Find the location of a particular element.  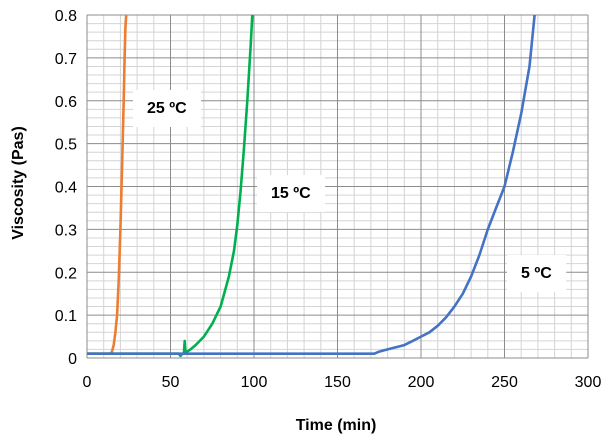

y-axis-title: Viscosity (Pas) is located at coordinates (18, 183).